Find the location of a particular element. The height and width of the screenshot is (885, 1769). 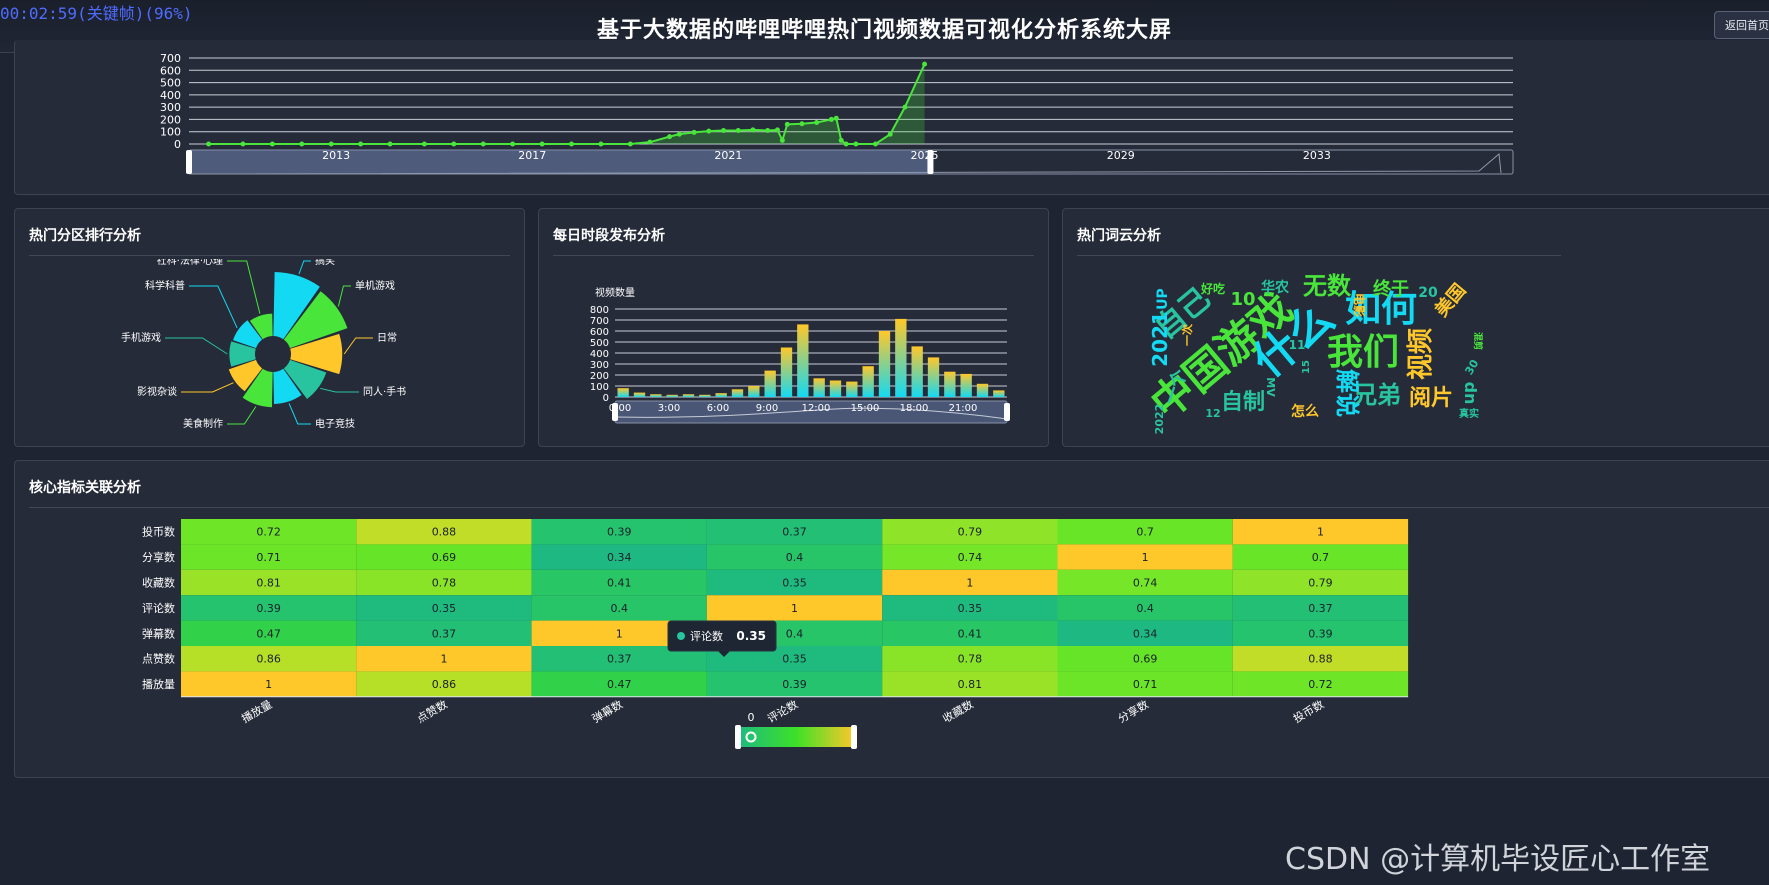

heatmap-cell-value: 0.7 is located at coordinates (1321, 557).